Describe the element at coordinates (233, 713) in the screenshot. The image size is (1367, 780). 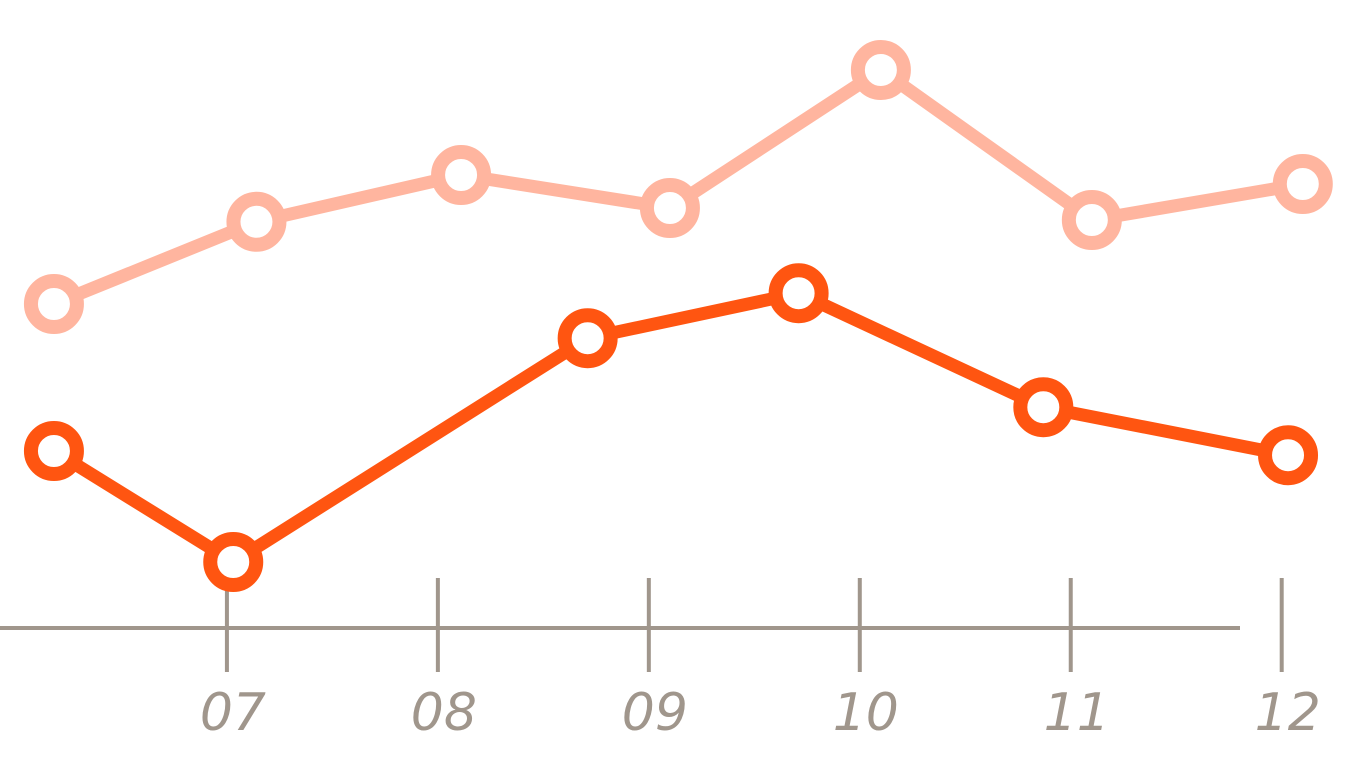
I see `x-tick-label: 07` at that location.